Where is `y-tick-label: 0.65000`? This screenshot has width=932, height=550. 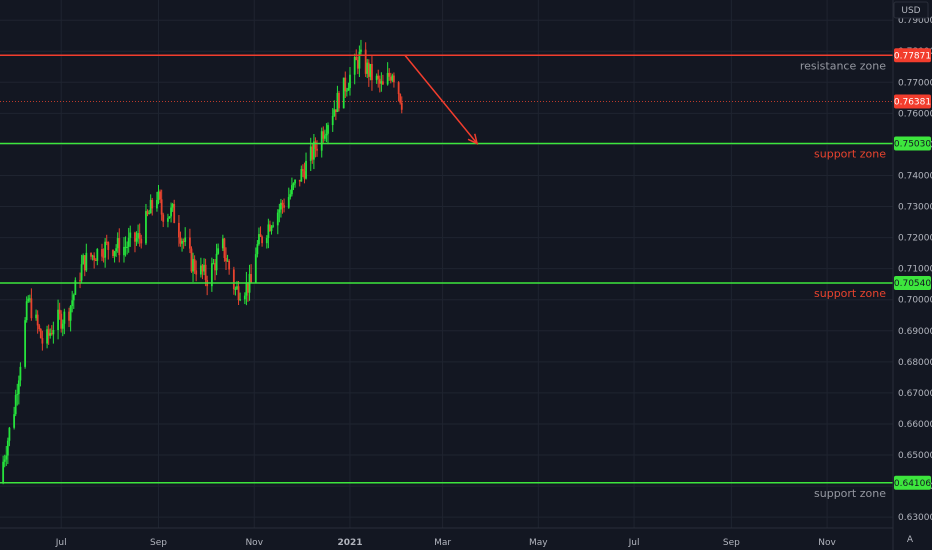 y-tick-label: 0.65000 is located at coordinates (915, 456).